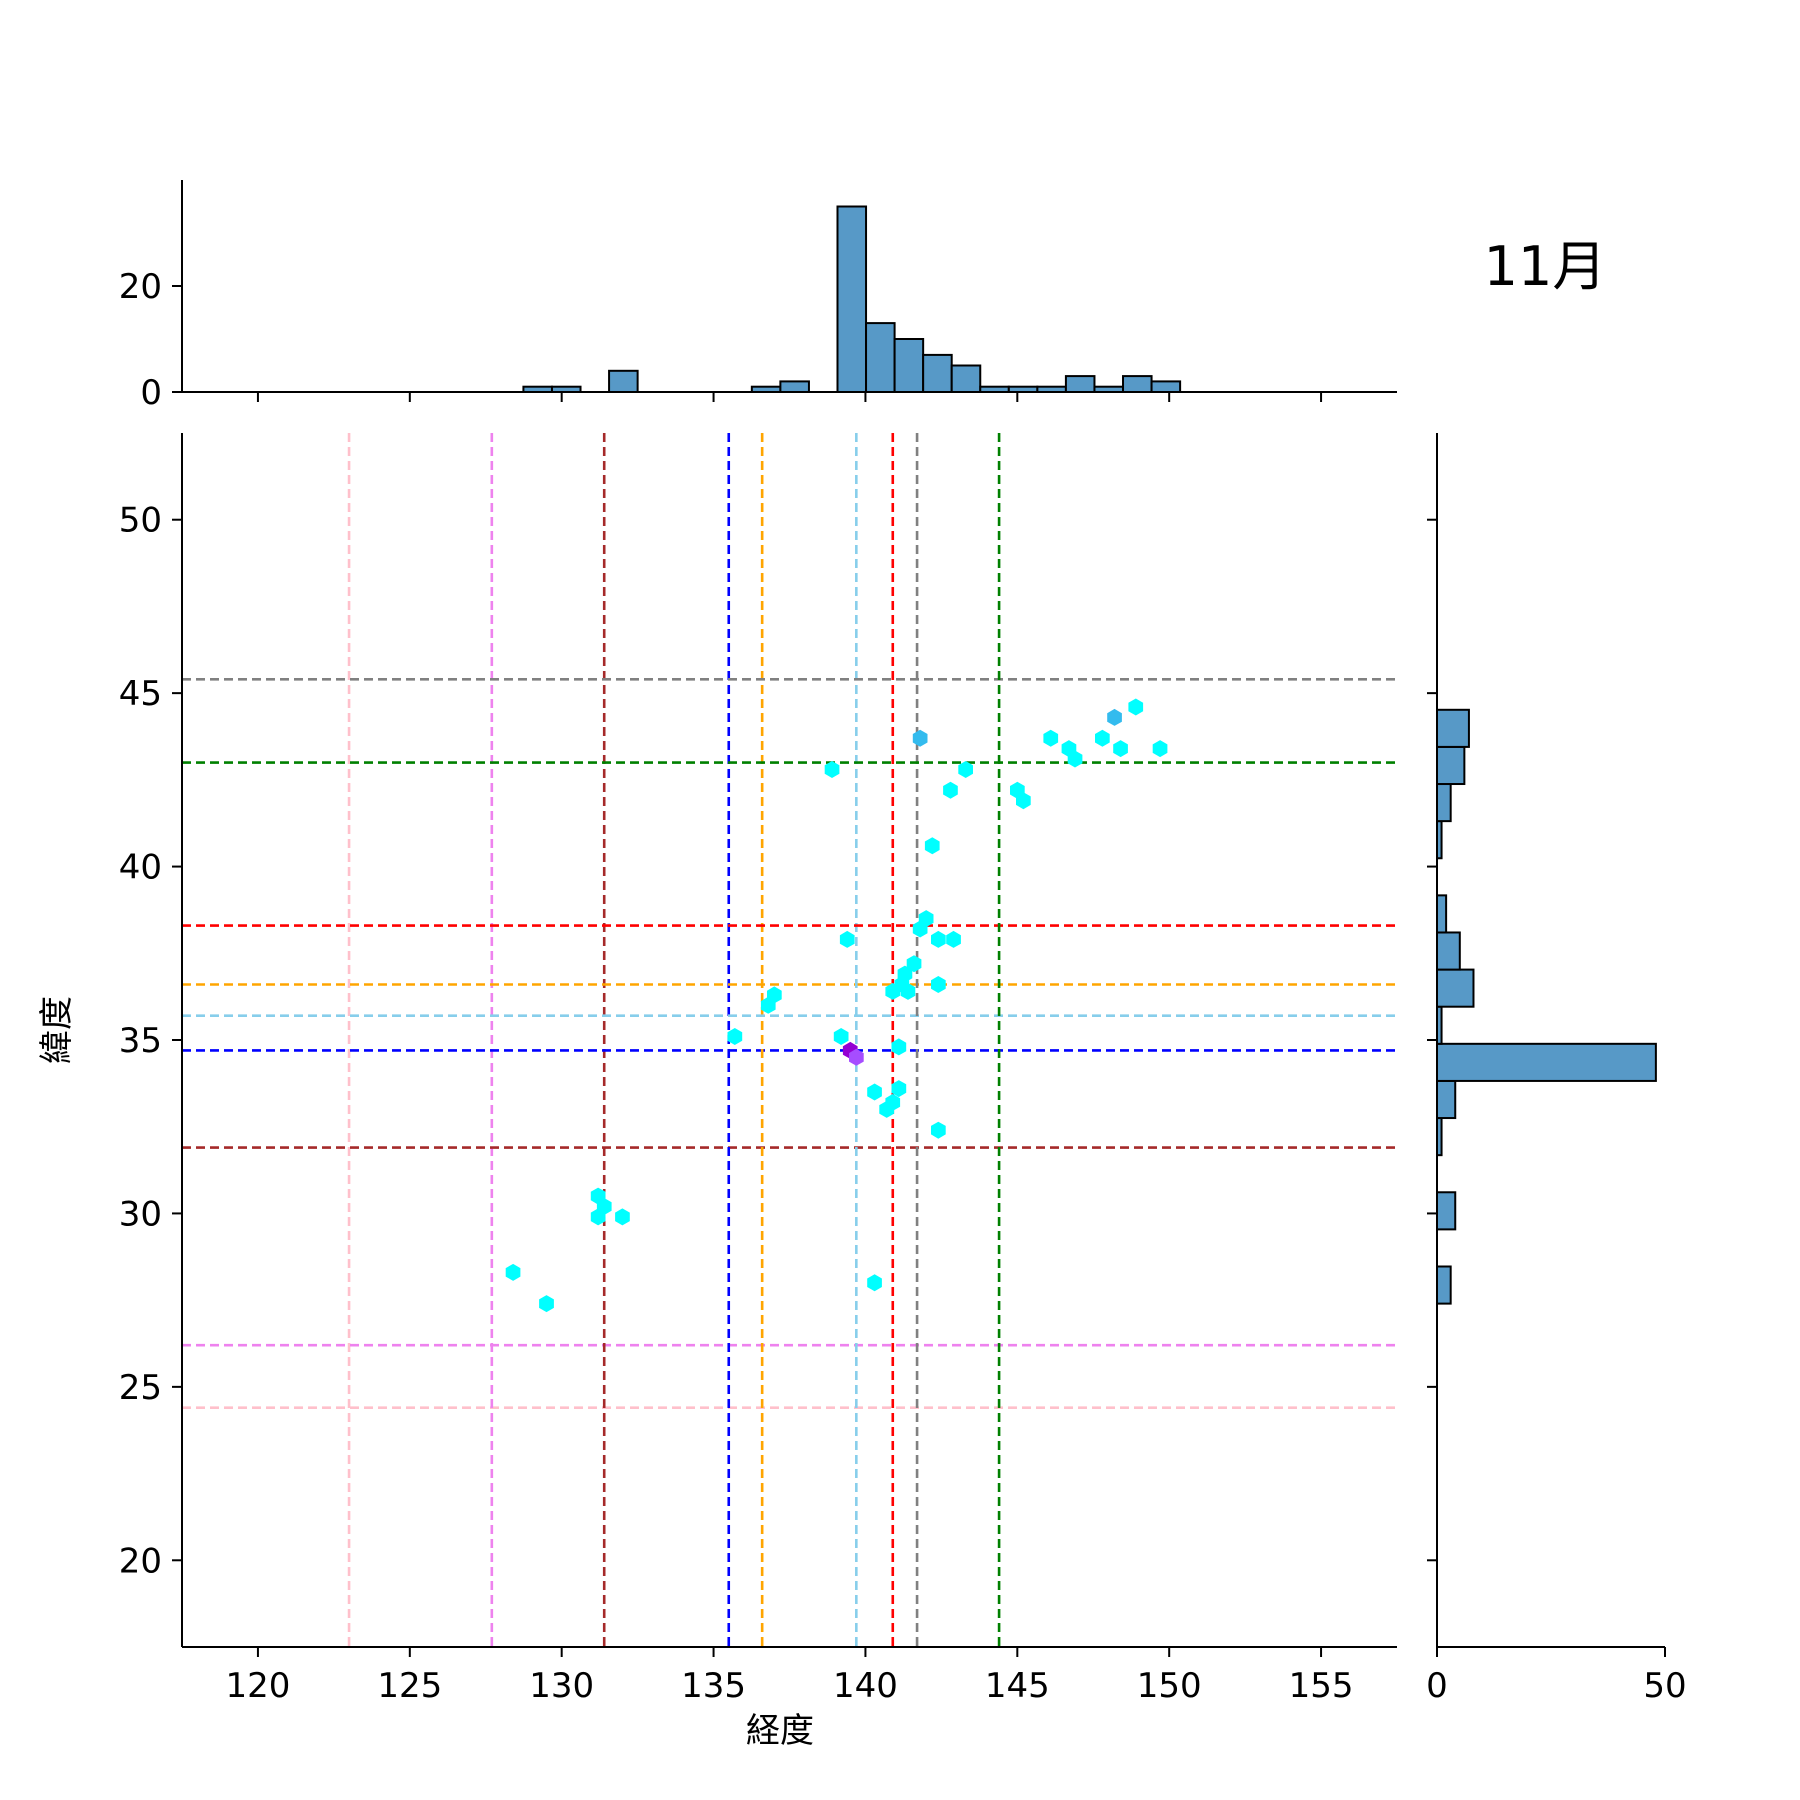 The width and height of the screenshot is (1800, 1800). What do you see at coordinates (409, 1686) in the screenshot?
I see `x-tick-label: 125` at bounding box center [409, 1686].